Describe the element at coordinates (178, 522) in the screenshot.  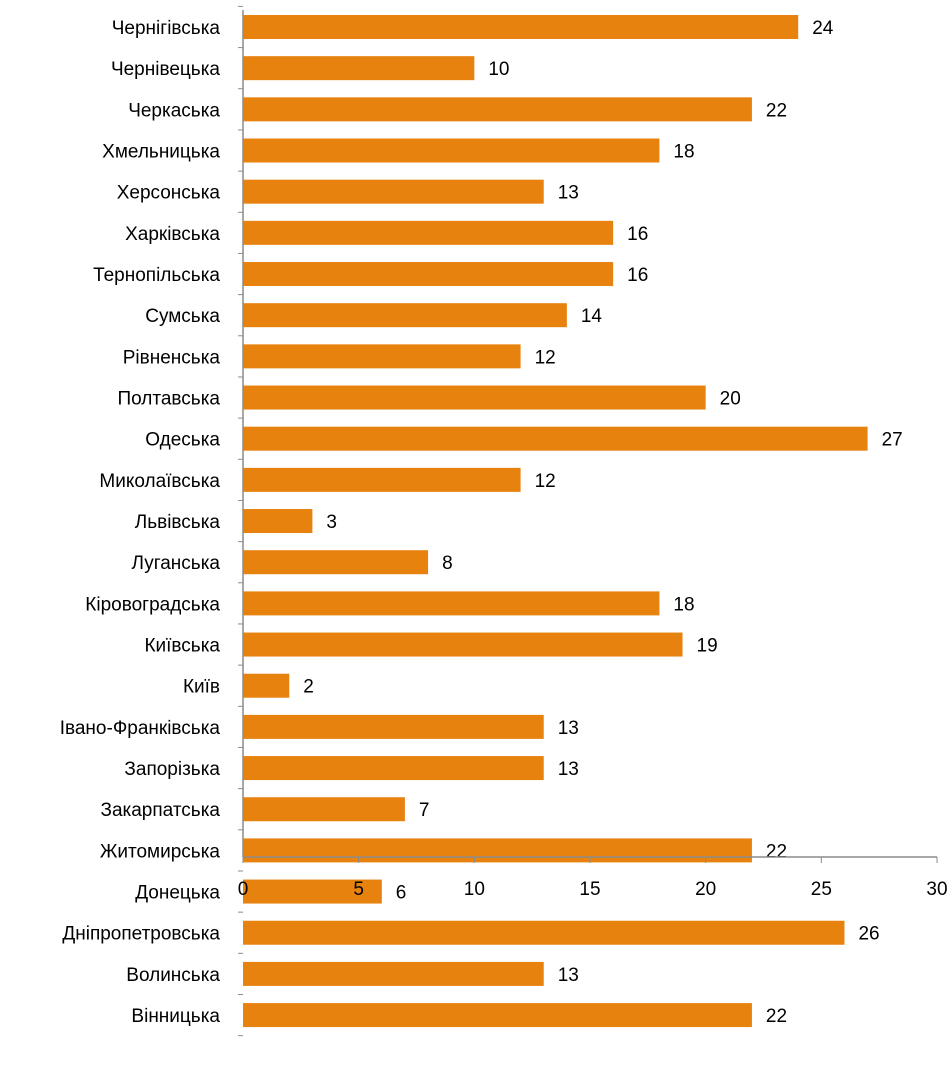
I see `category-label: Львівська` at that location.